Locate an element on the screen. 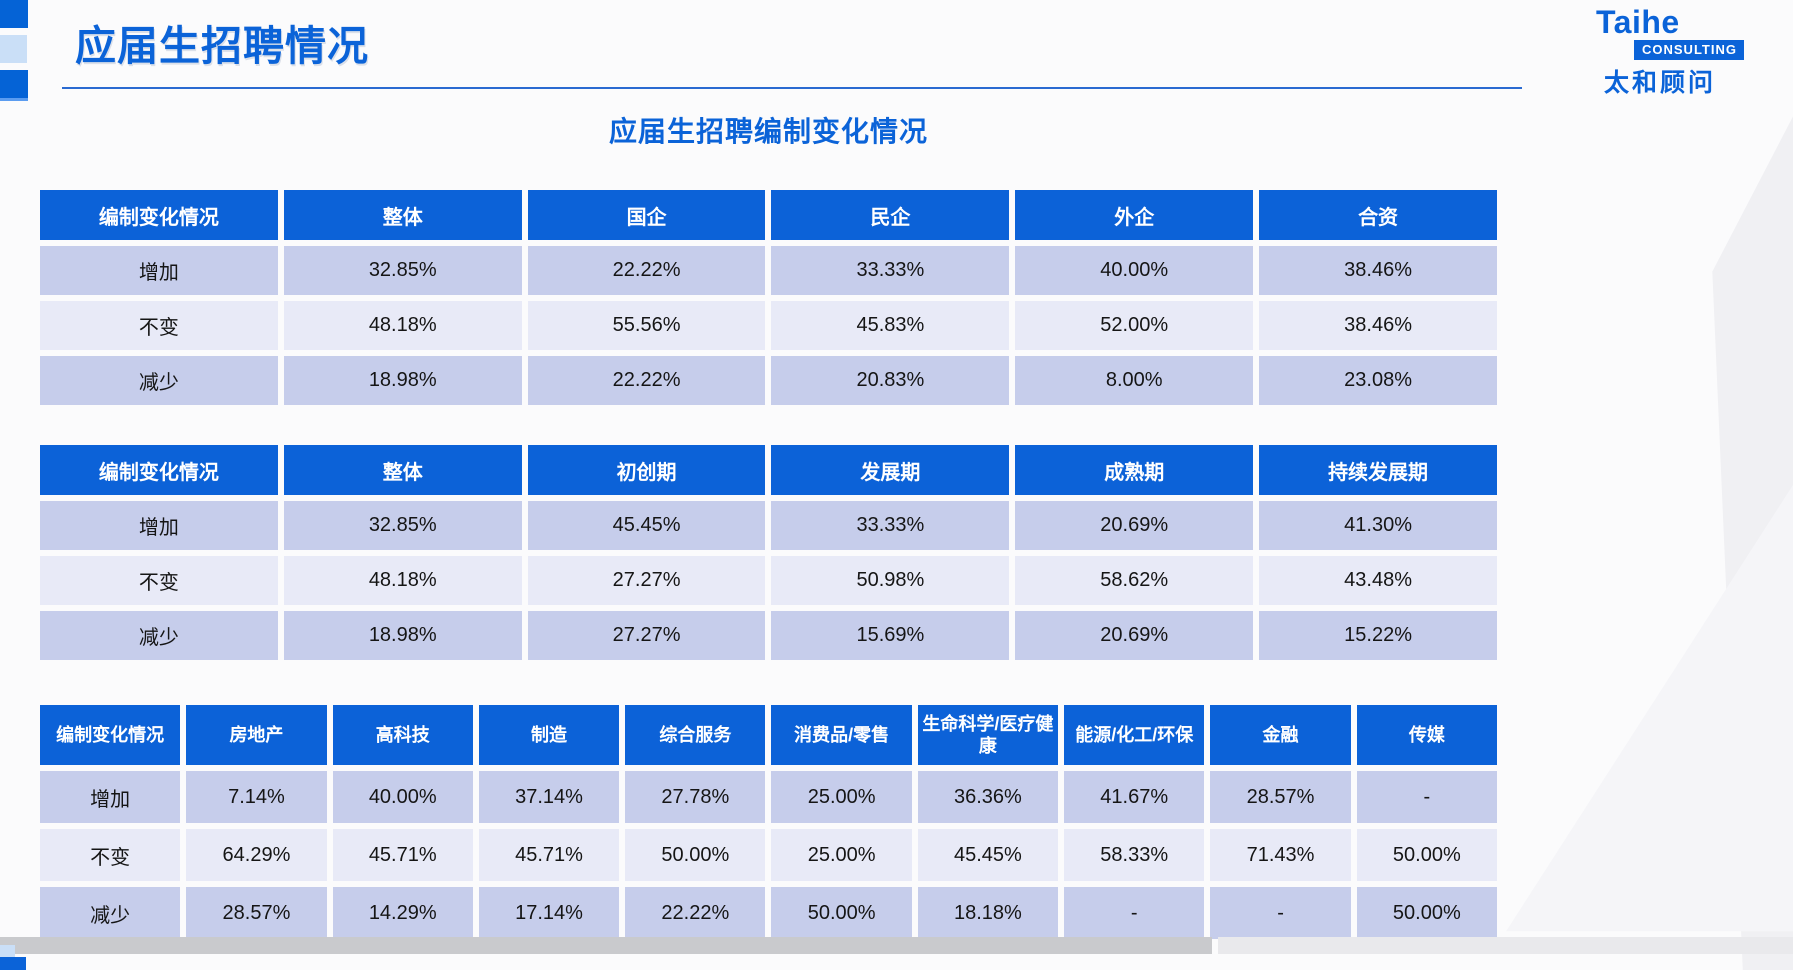 The height and width of the screenshot is (970, 1793). title-underline is located at coordinates (792, 88).